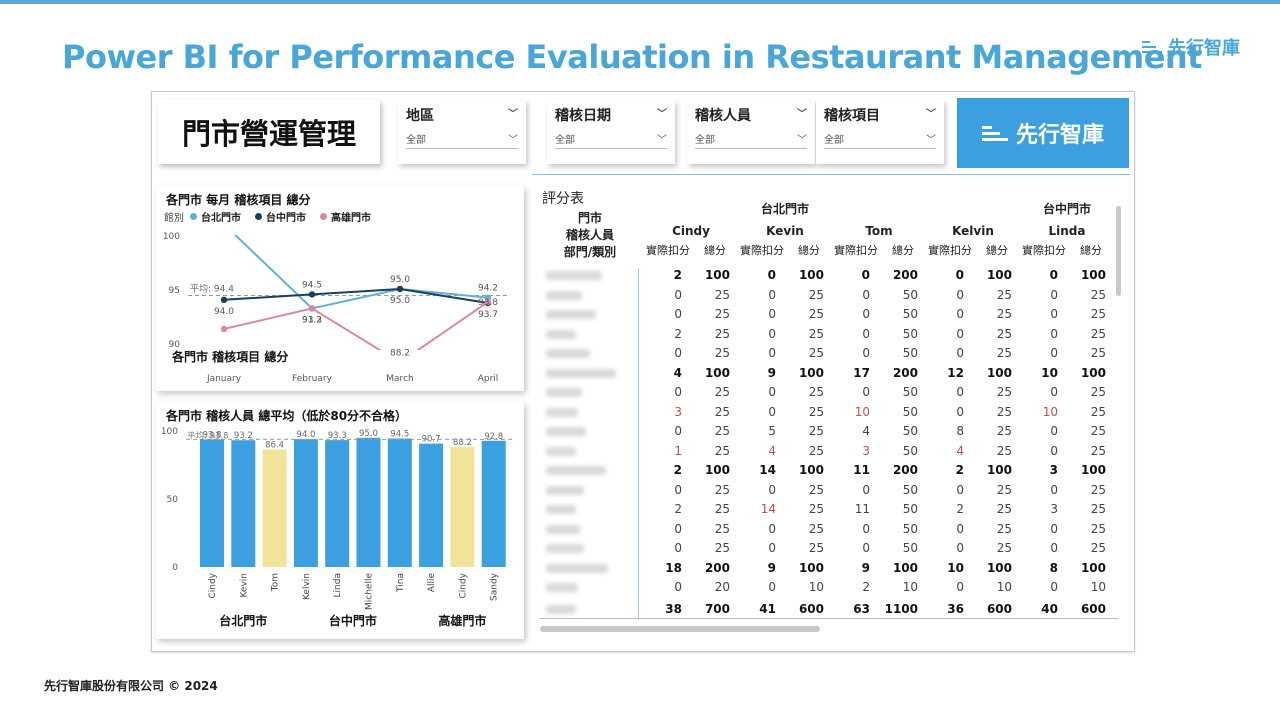 Image resolution: width=1280 pixels, height=720 pixels. I want to click on x-tick-label: March, so click(399, 379).